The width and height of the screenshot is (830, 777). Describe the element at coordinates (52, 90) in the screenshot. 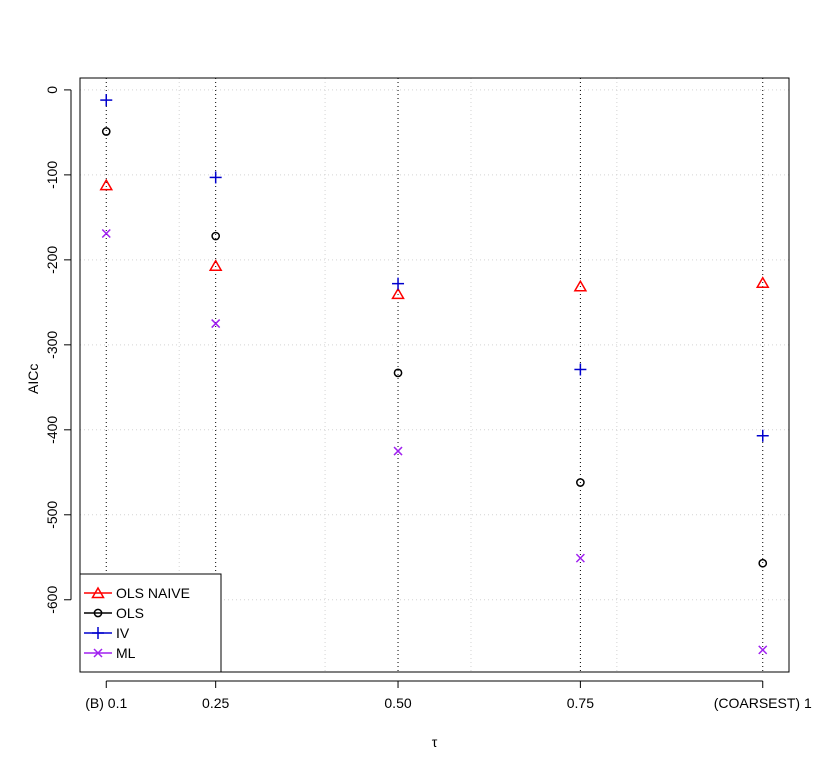

I see `y-tick-label: 0` at that location.